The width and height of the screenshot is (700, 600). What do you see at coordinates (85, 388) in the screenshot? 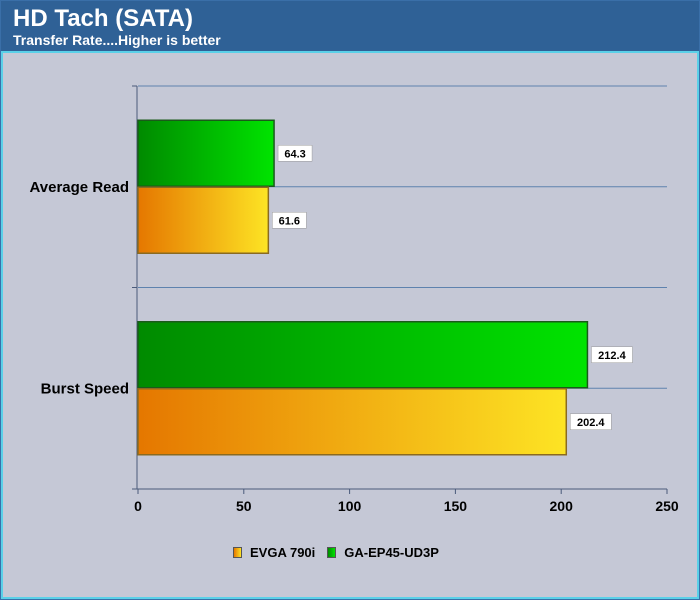
I see `category-label: Burst Speed` at bounding box center [85, 388].